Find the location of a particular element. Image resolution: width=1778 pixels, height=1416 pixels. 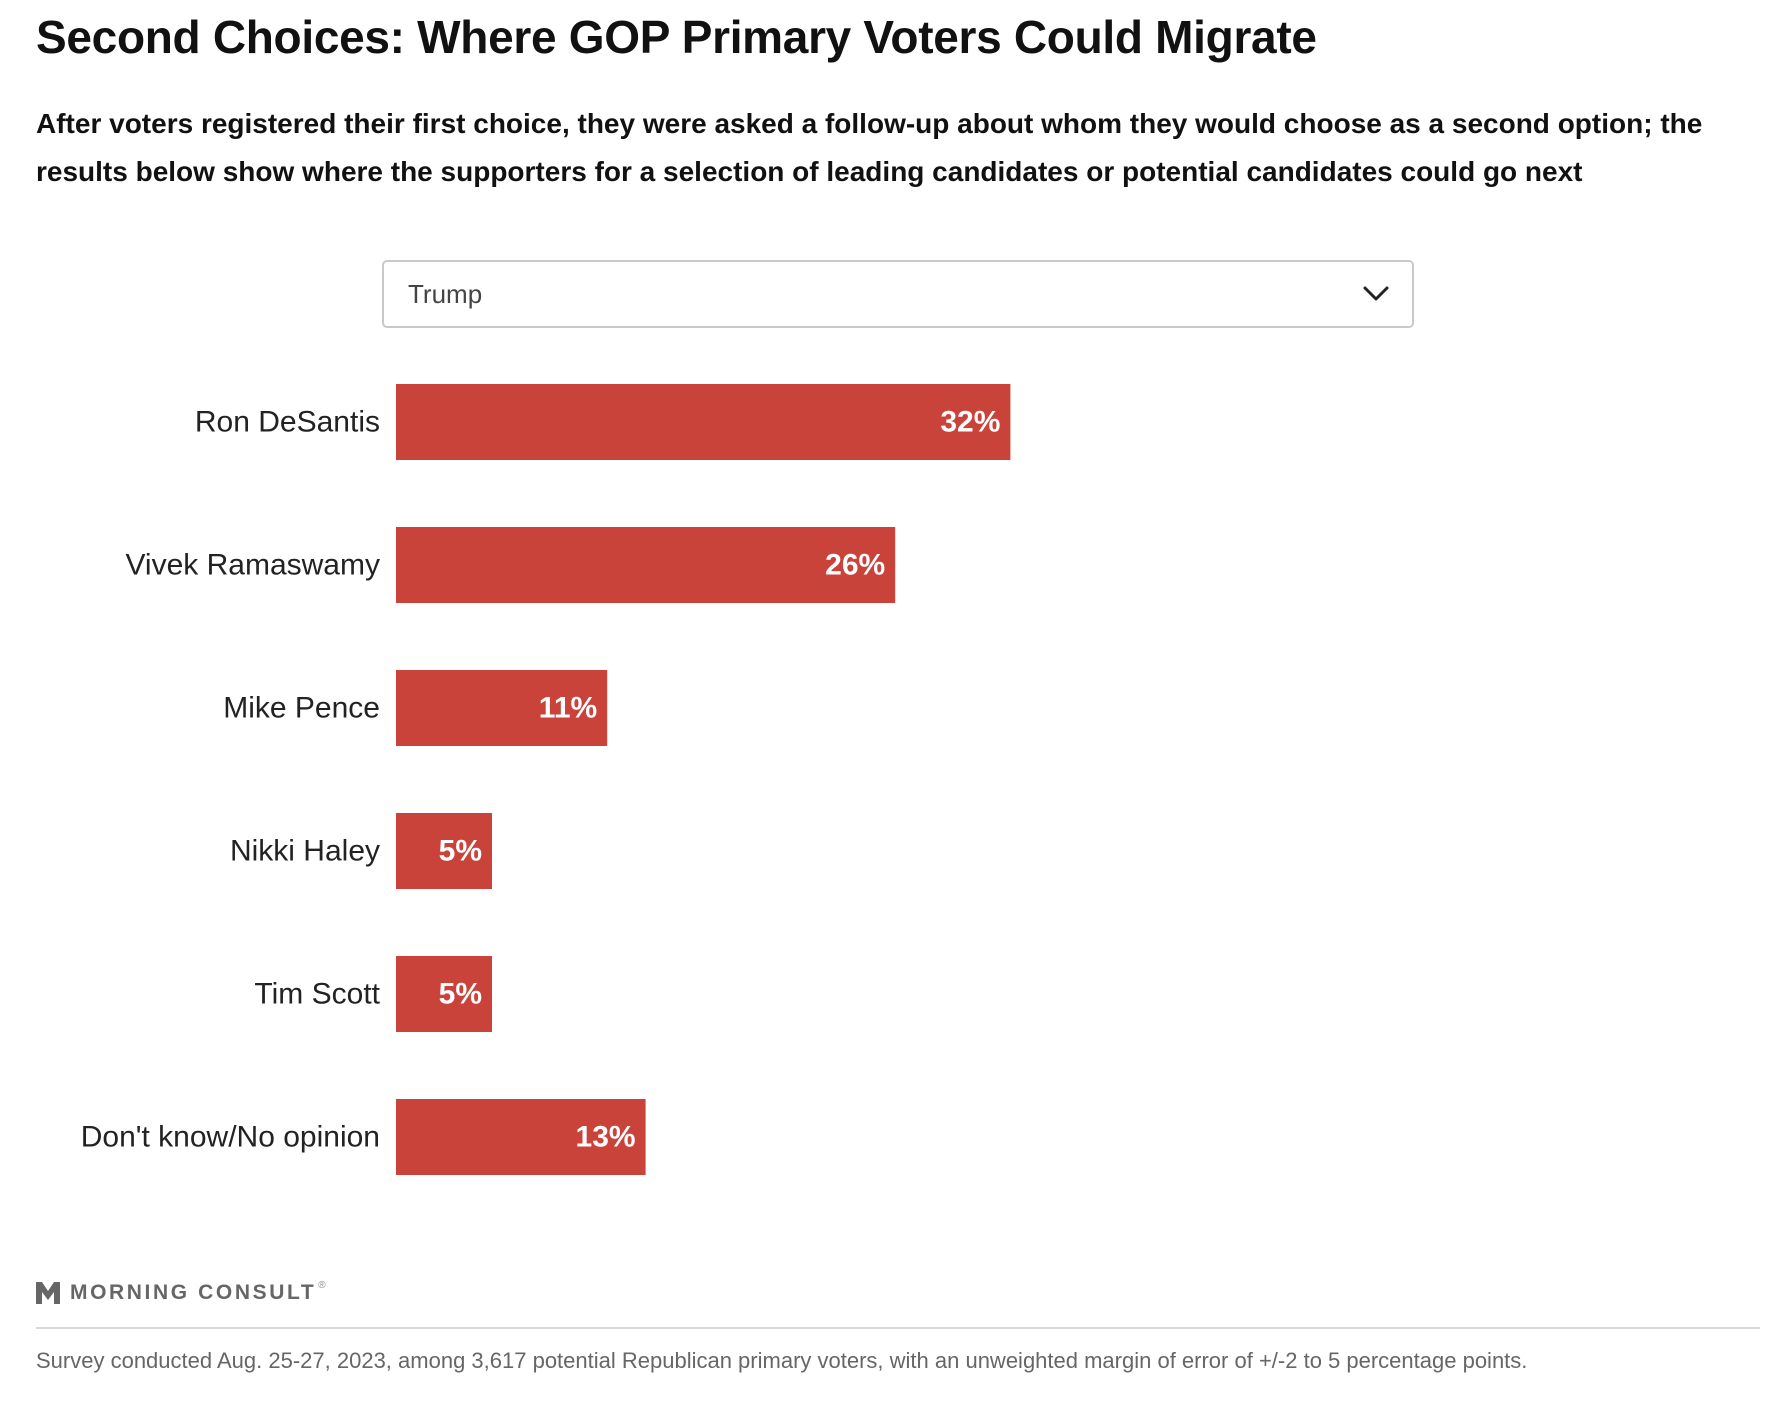

chevron-down-icon is located at coordinates (1376, 293).